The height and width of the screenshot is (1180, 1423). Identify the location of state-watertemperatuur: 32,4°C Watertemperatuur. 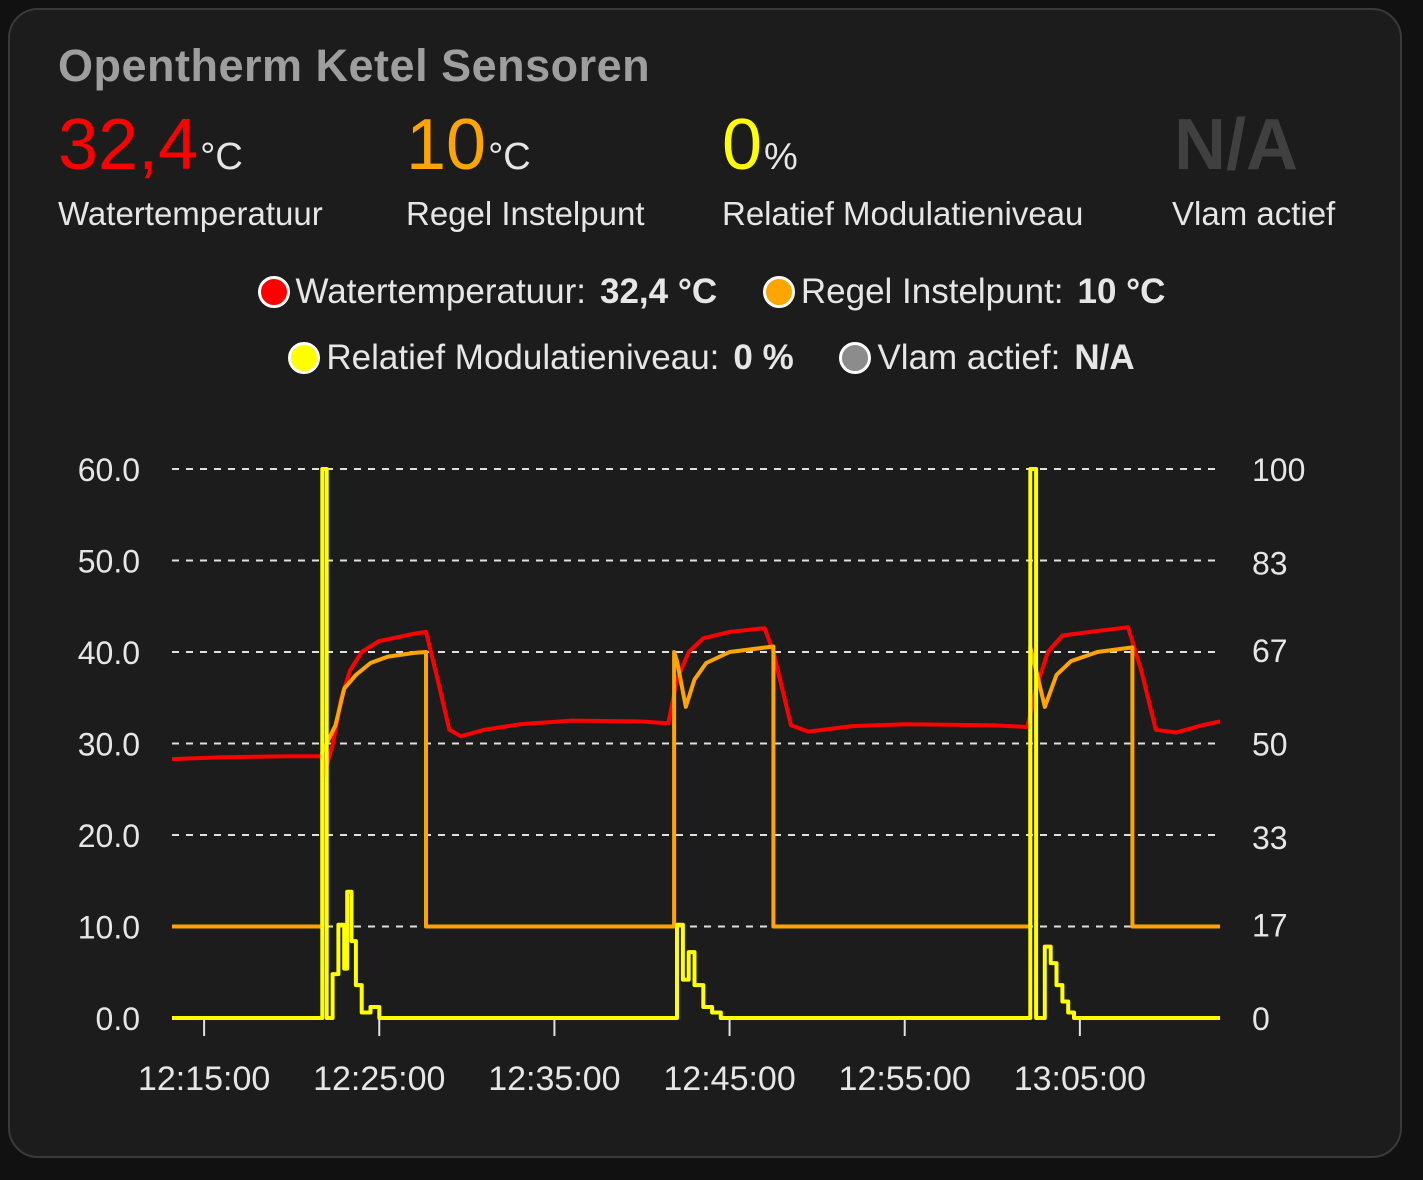
(190, 169).